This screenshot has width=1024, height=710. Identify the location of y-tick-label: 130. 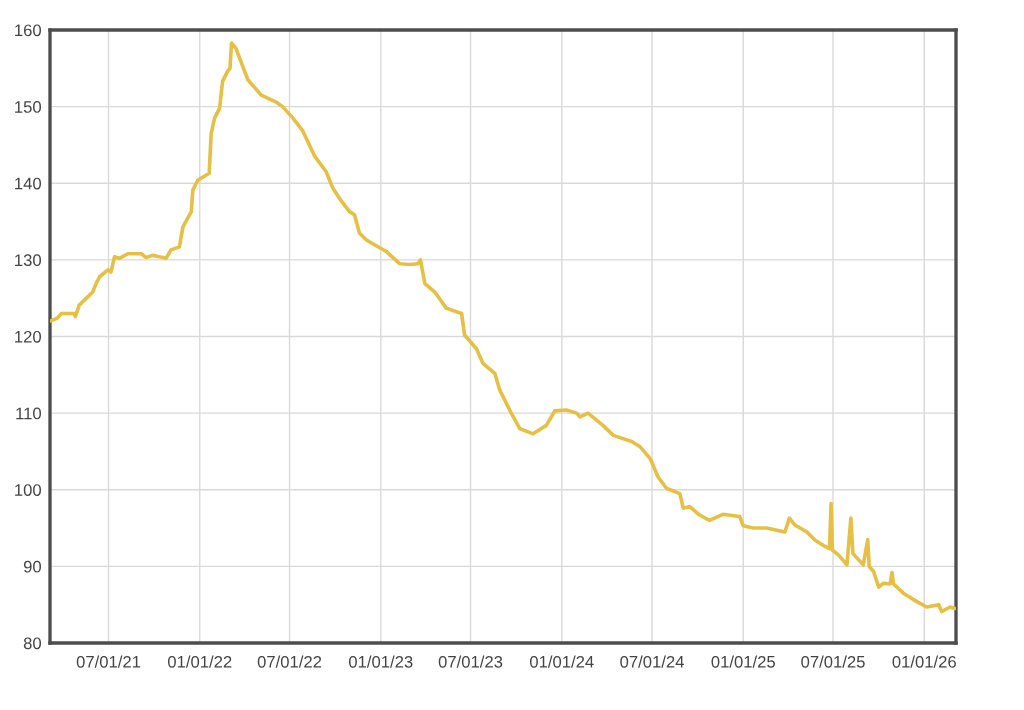
(28, 260).